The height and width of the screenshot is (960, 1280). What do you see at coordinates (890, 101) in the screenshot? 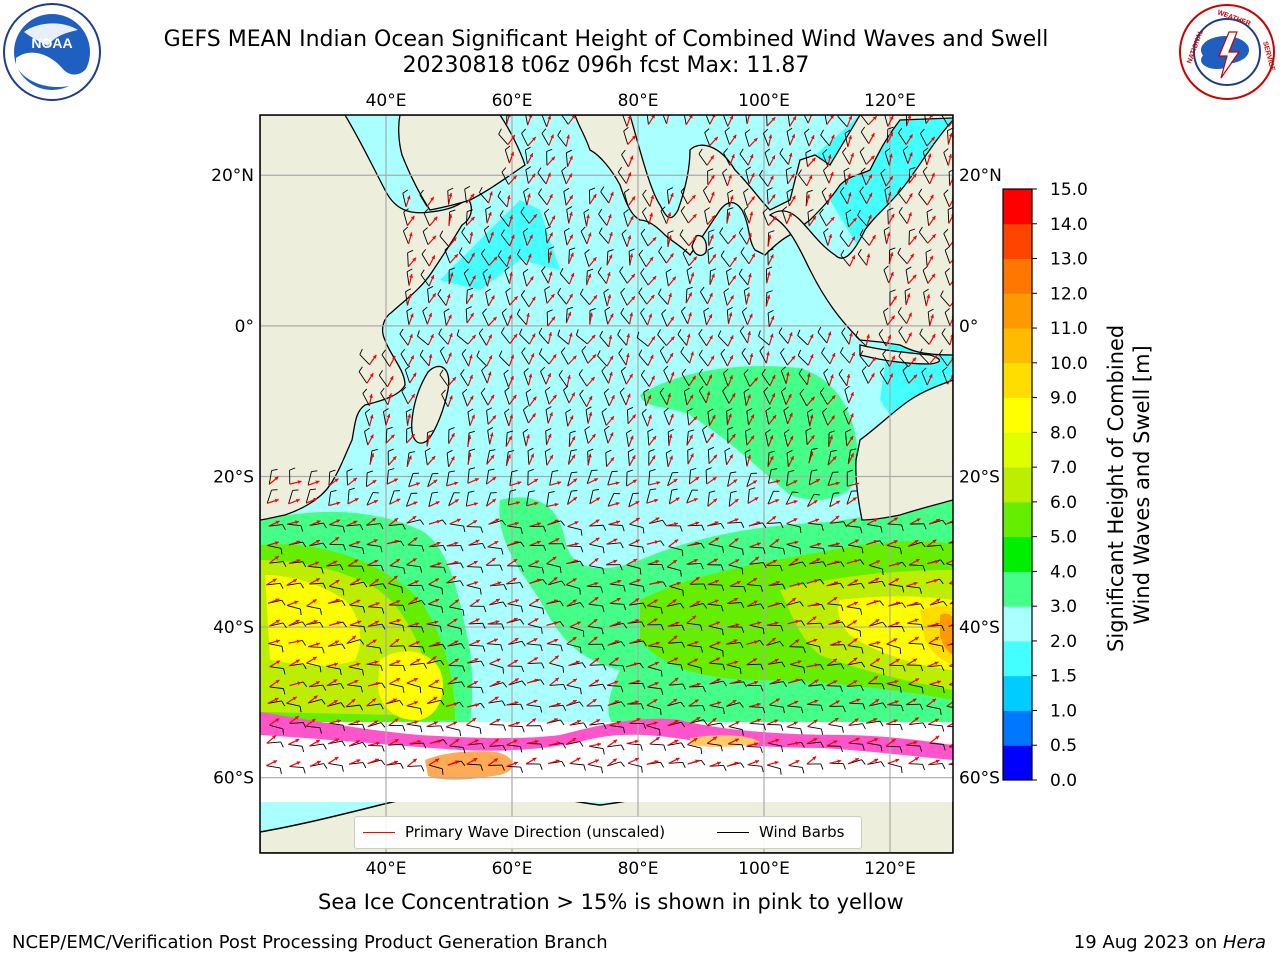
I see `lon-tick-label-top: 120°E` at bounding box center [890, 101].